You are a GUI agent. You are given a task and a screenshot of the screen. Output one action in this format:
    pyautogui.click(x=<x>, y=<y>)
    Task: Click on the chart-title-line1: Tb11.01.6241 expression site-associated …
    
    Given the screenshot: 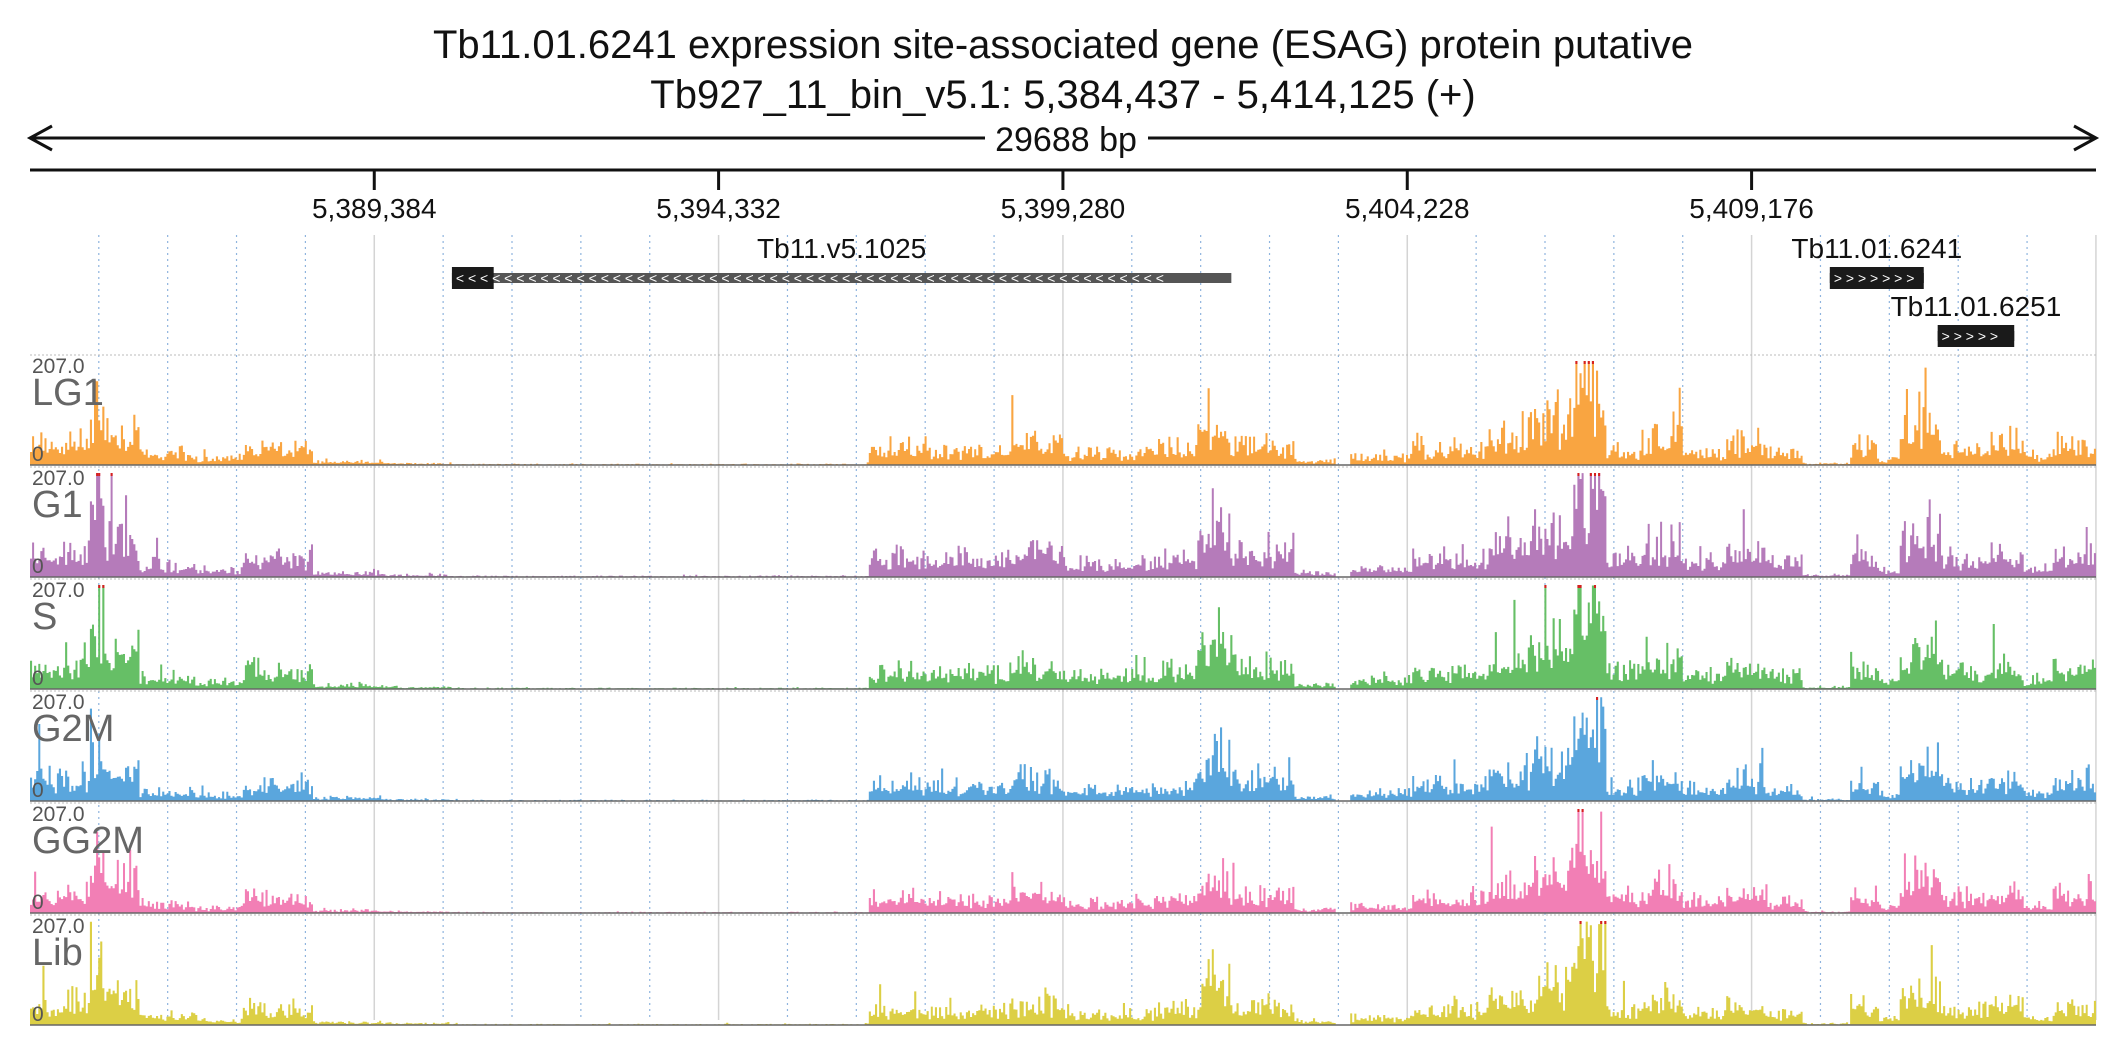 What is the action you would take?
    pyautogui.click(x=1063, y=45)
    